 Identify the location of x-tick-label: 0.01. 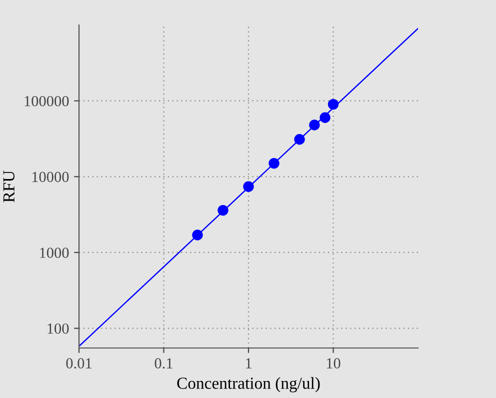
(79, 363).